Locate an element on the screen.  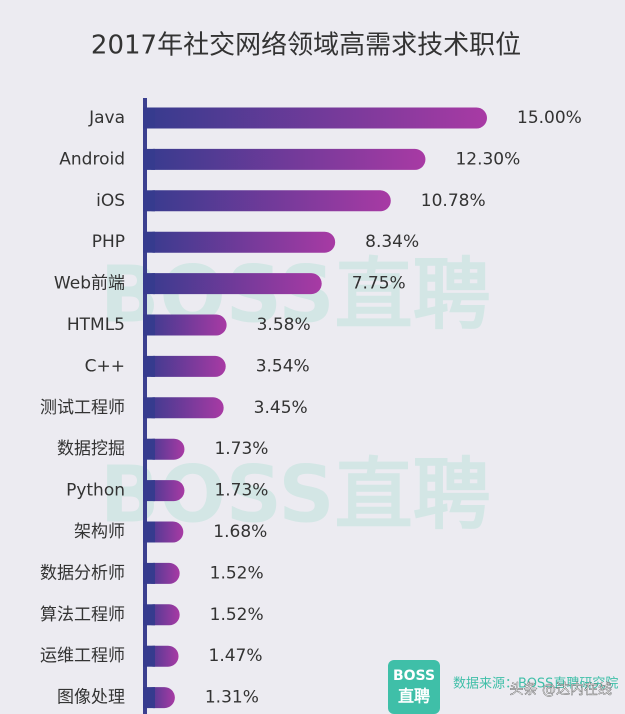
category-label: HTML5 is located at coordinates (96, 325).